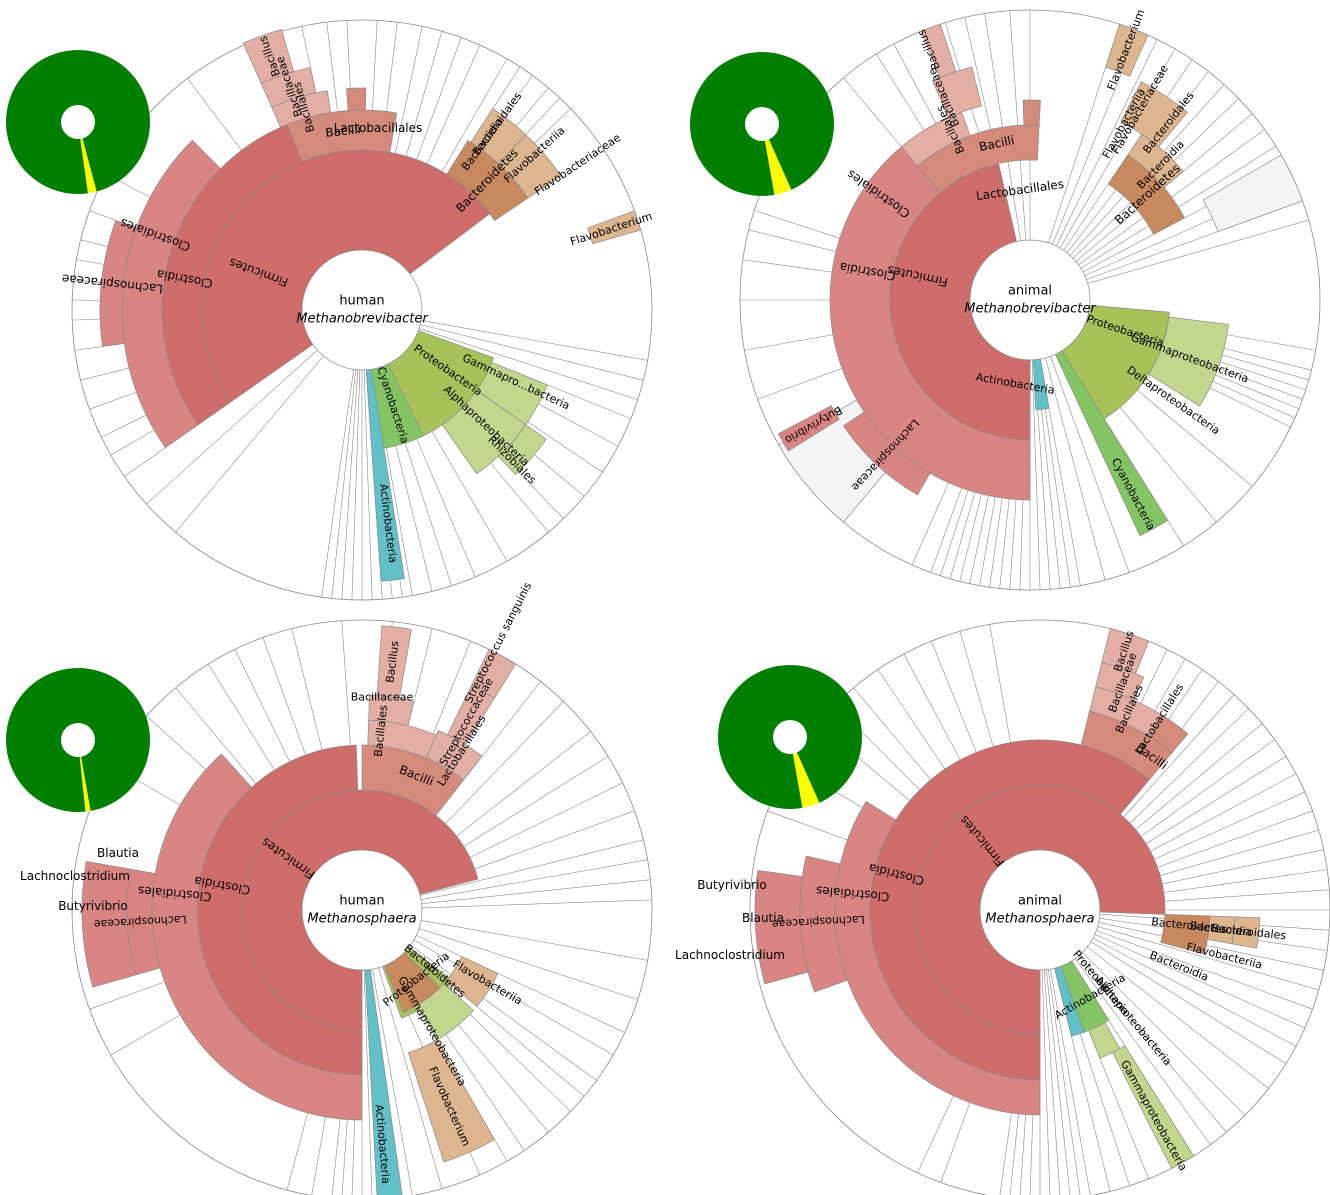 The width and height of the screenshot is (1330, 1195). I want to click on label-bacillales: Bacillales, so click(381, 730).